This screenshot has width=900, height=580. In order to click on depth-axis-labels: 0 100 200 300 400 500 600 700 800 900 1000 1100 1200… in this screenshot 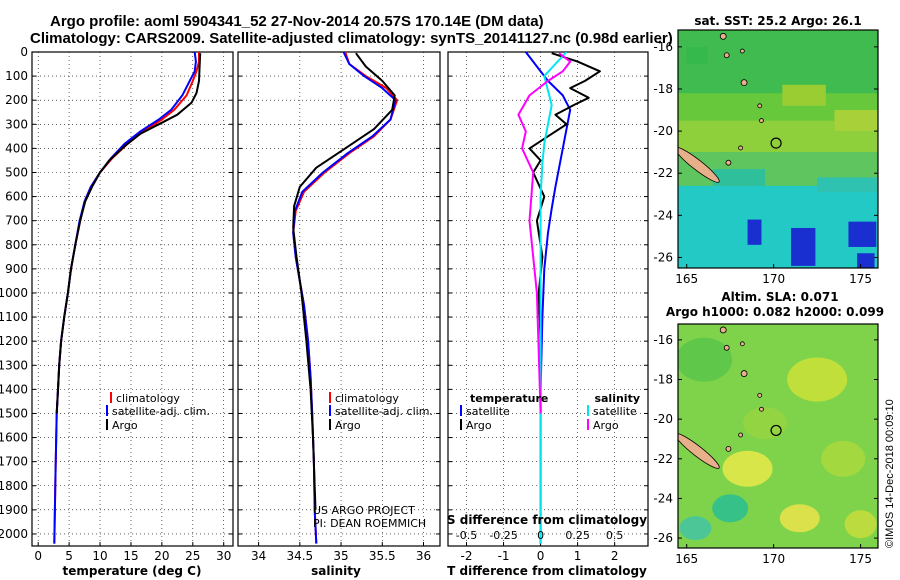, I will do `click(14, 293)`.